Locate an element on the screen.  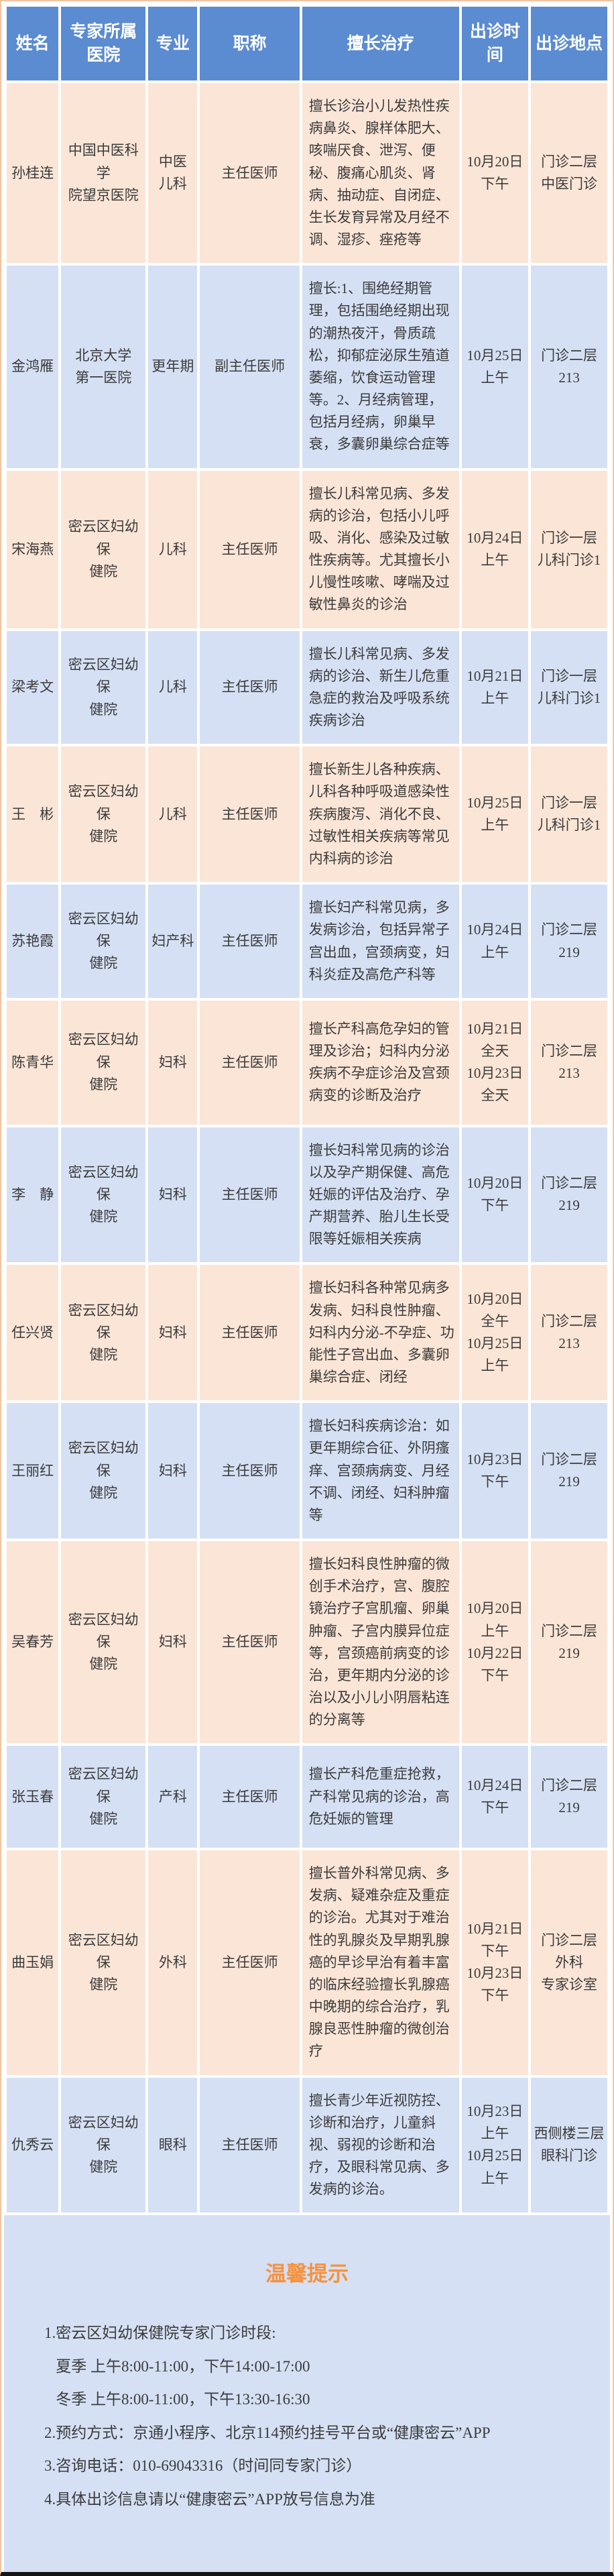
cell-specialty: 妇产科 is located at coordinates (173, 941).